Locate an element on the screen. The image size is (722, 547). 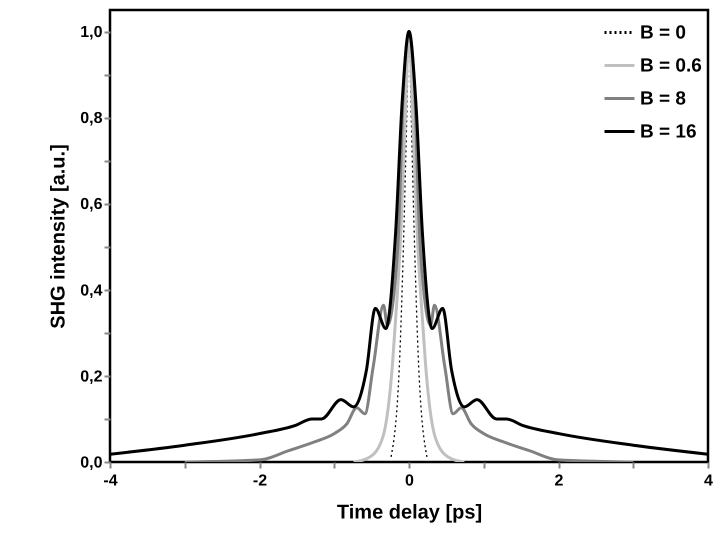
y-tick-label: 0,2 is located at coordinates (91, 377).